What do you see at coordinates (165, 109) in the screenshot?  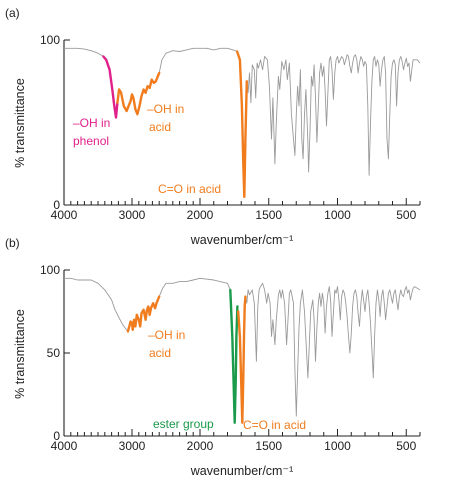 I see `annotation-acid-oh-line1-a: –OH in` at bounding box center [165, 109].